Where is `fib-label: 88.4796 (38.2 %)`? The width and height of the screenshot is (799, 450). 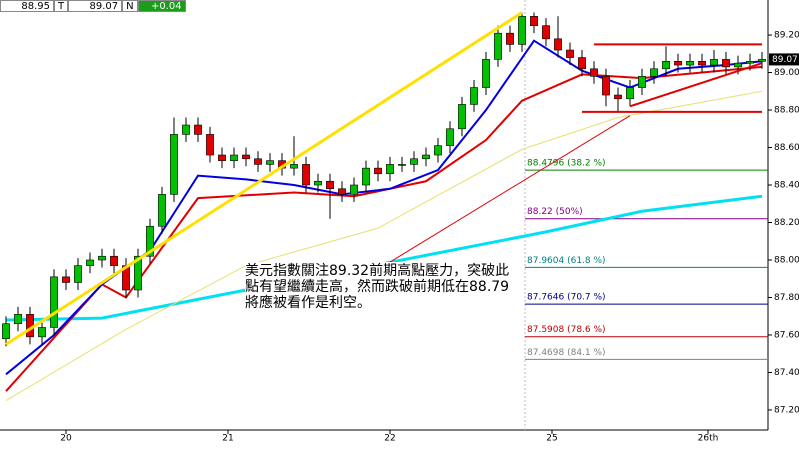 fib-label: 88.4796 (38.2 %) is located at coordinates (566, 164).